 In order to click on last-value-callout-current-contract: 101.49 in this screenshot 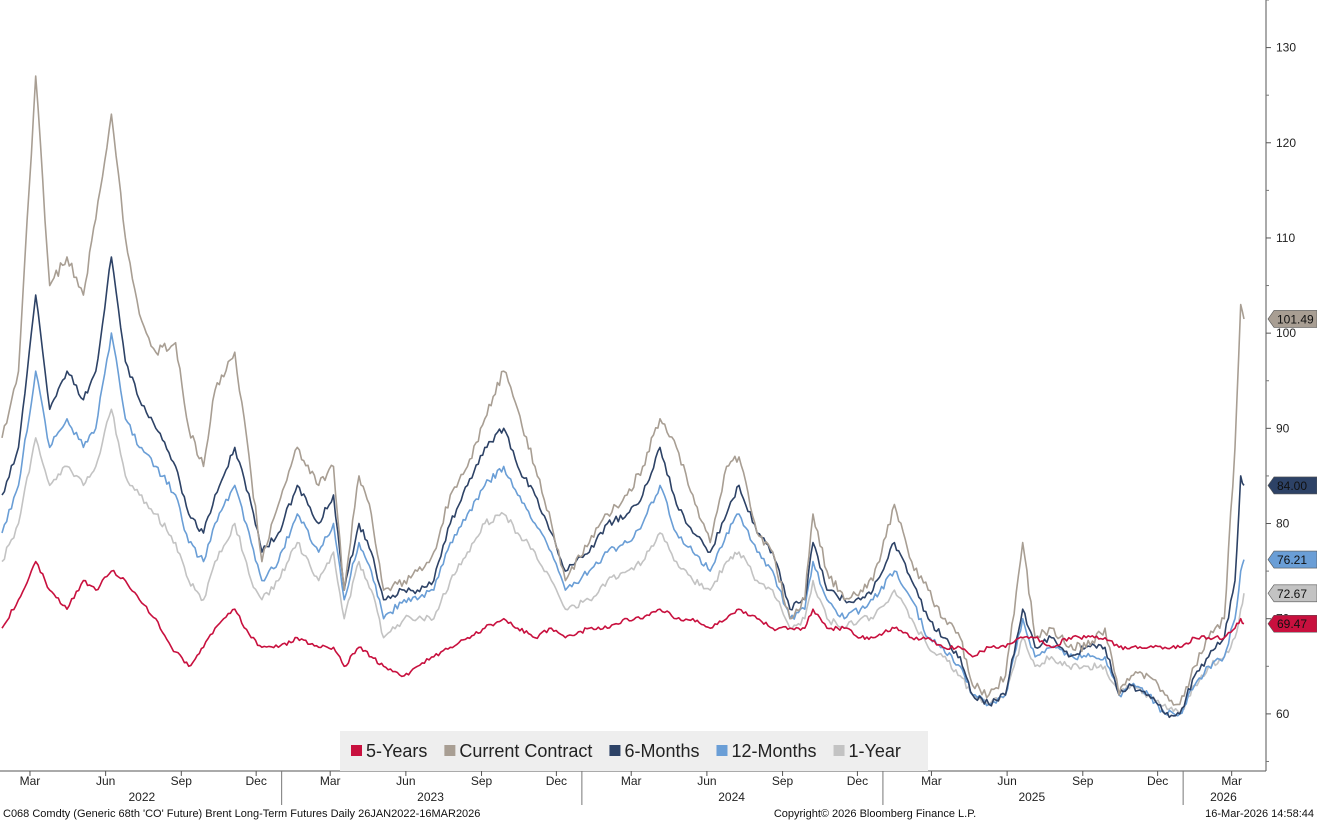, I will do `click(1292, 319)`.